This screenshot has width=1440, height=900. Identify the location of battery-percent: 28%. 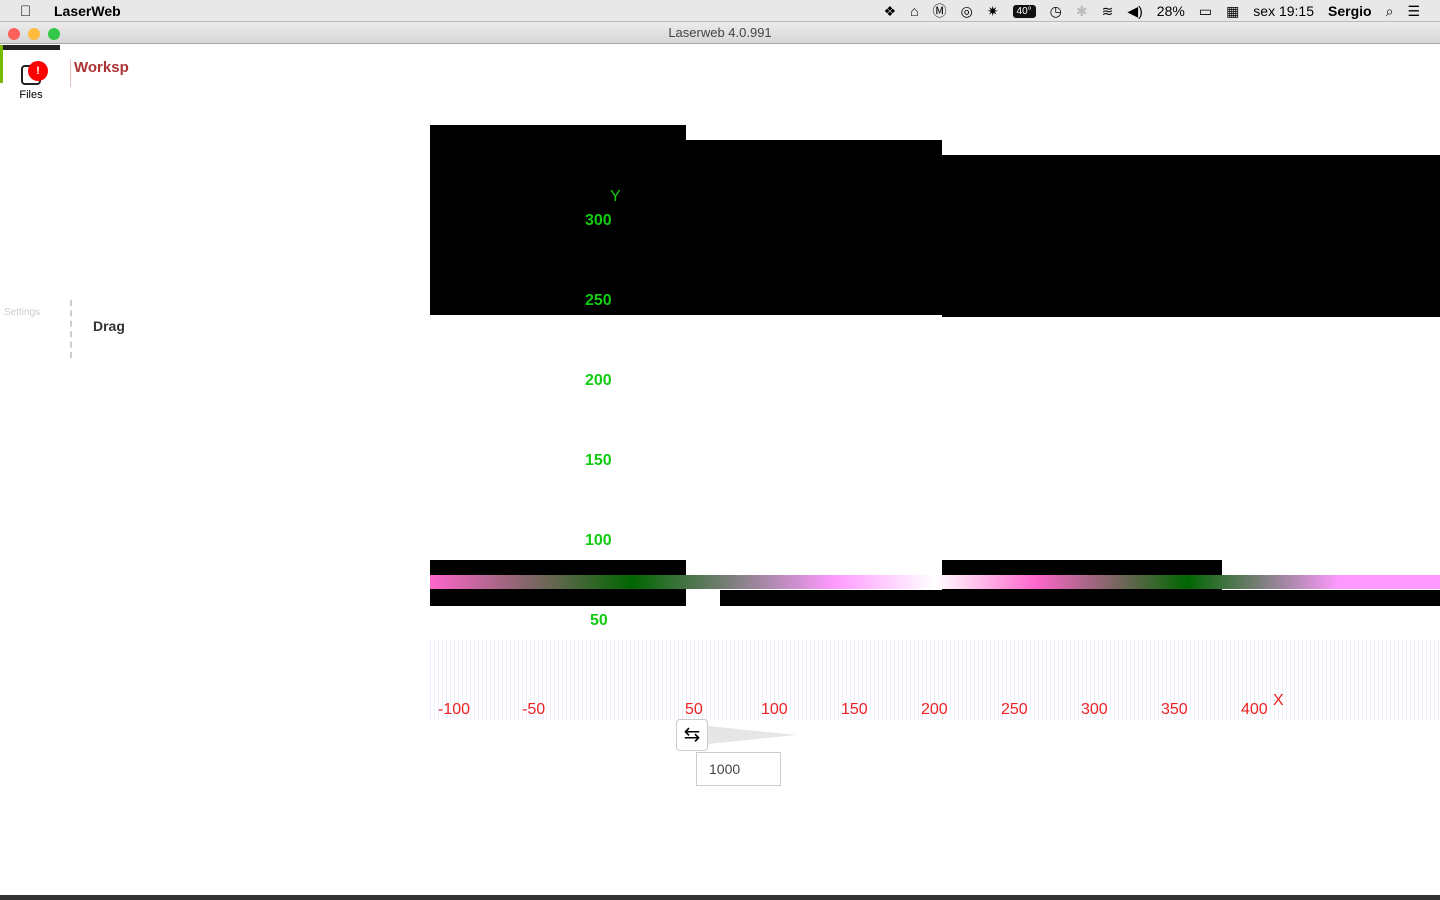
(1170, 11).